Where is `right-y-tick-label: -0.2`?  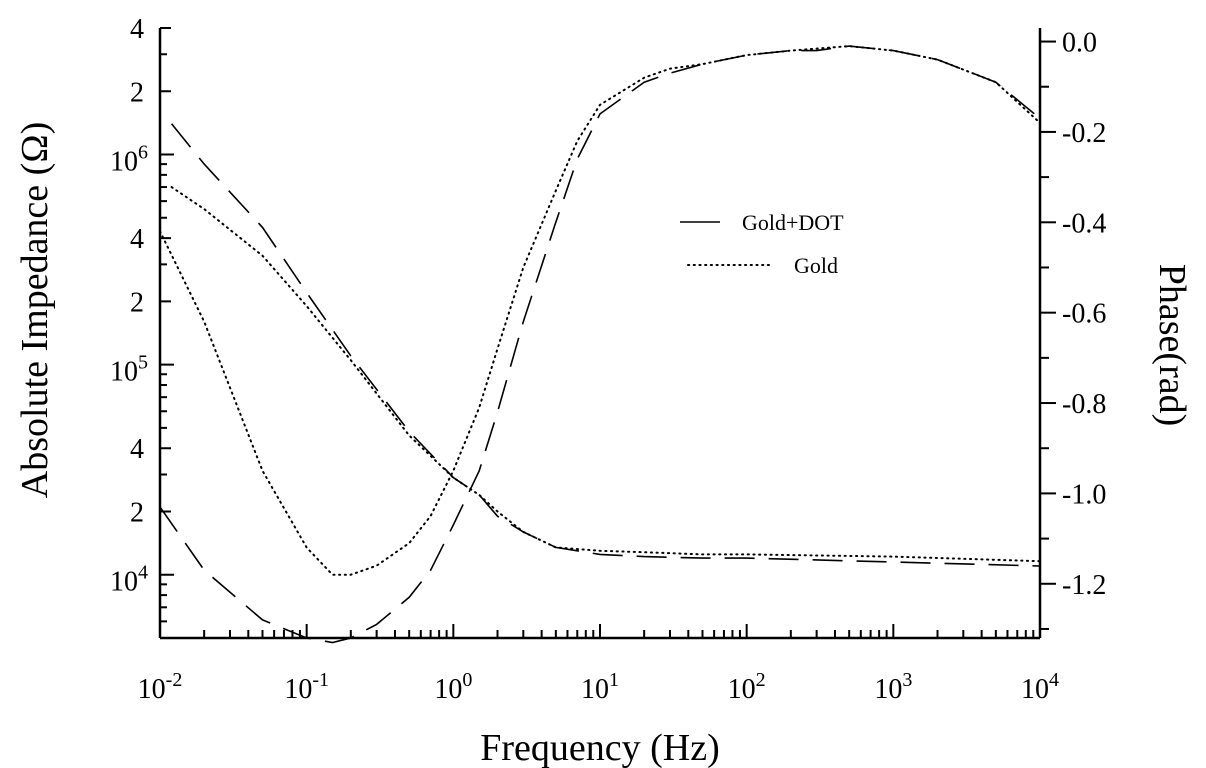
right-y-tick-label: -0.2 is located at coordinates (1084, 133).